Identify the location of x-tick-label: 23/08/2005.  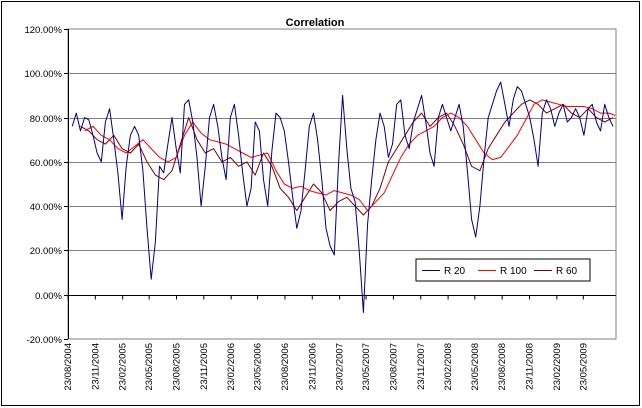
(176, 367).